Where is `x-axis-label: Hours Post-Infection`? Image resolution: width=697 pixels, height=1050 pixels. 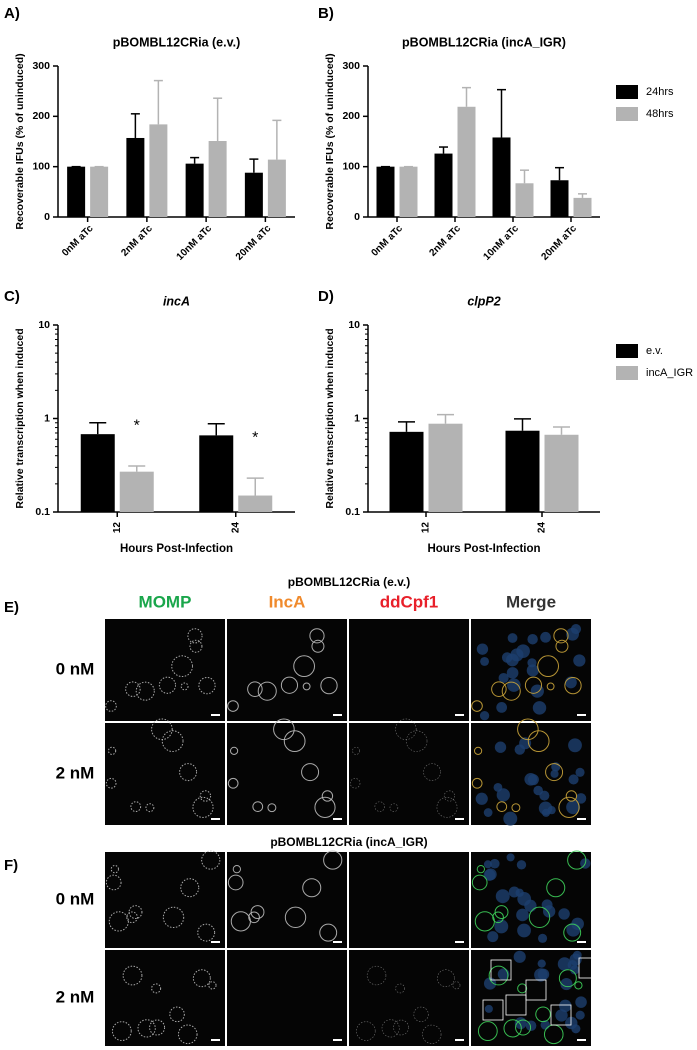 x-axis-label: Hours Post-Infection is located at coordinates (483, 549).